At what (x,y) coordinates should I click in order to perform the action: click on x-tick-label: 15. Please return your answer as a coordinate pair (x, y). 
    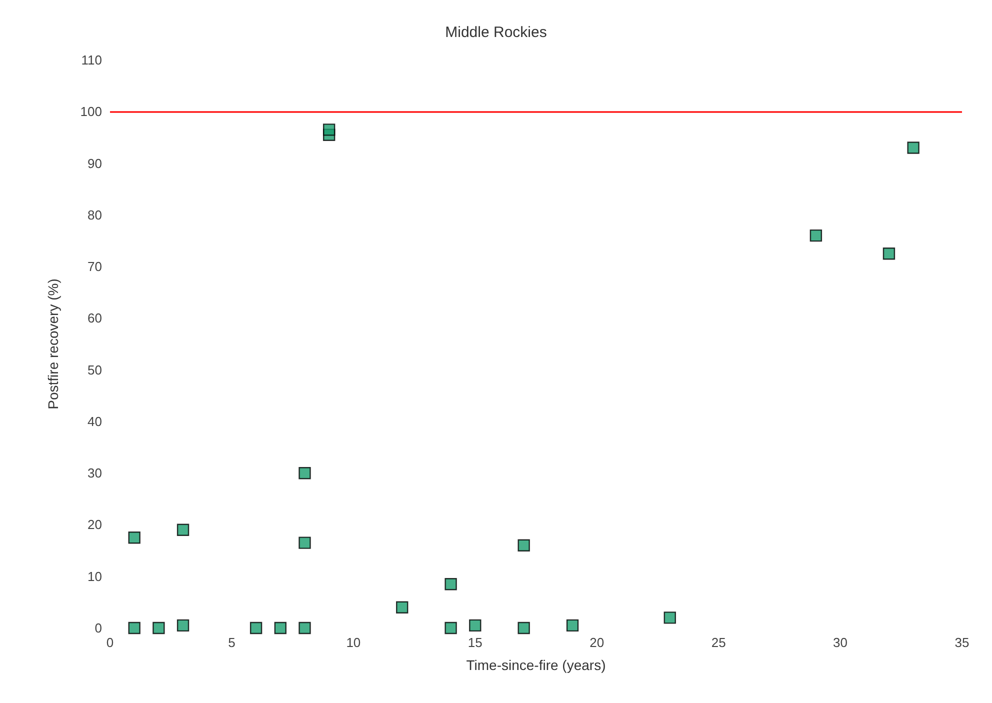
    Looking at the image, I should click on (475, 642).